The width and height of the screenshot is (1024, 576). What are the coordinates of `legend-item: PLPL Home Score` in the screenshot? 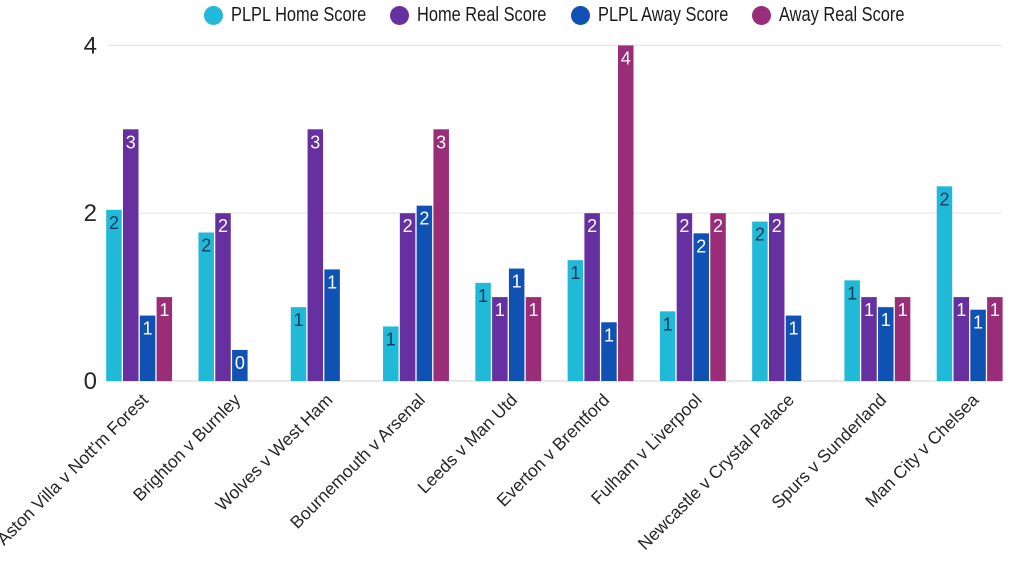 It's located at (285, 15).